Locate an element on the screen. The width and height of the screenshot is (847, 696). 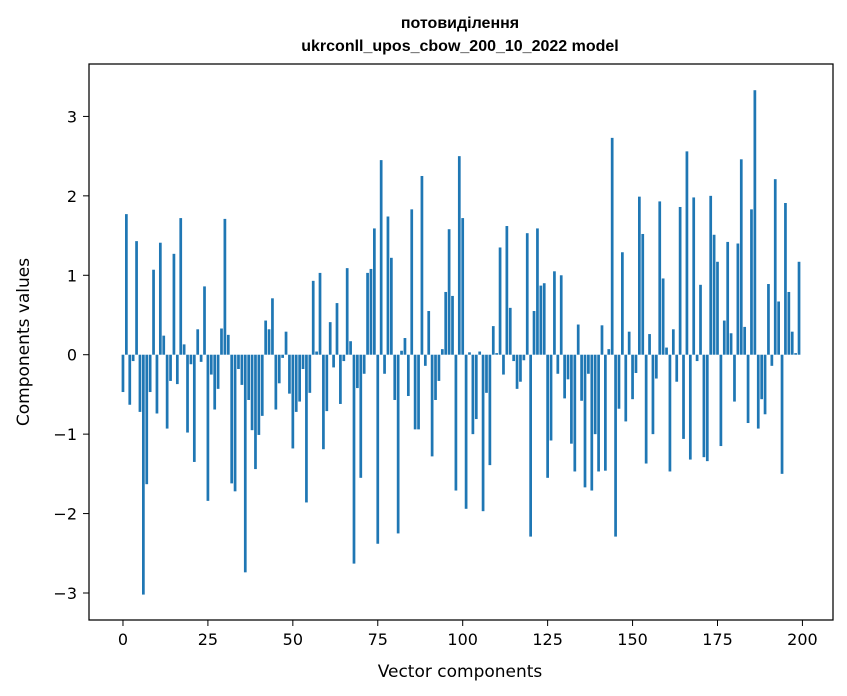
y-tick-label: −2 is located at coordinates (65, 514).